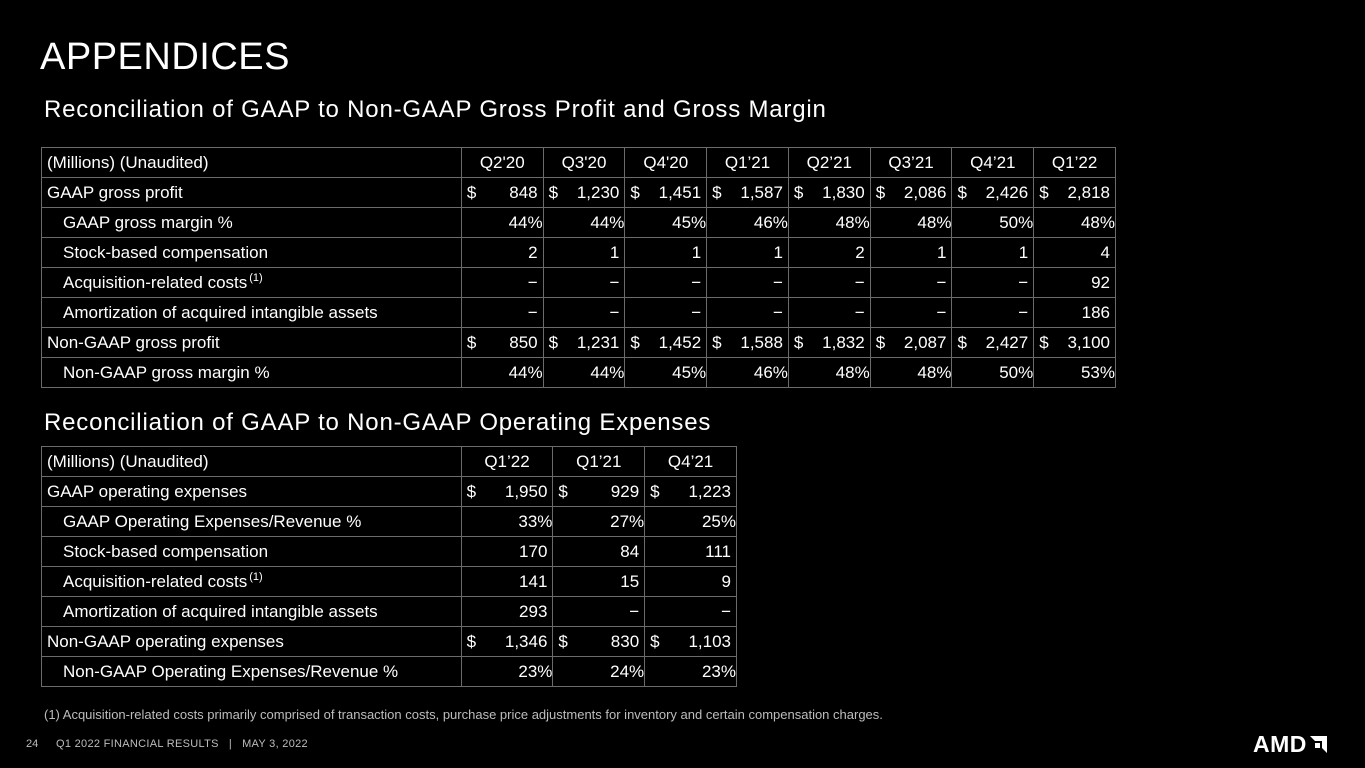 The height and width of the screenshot is (768, 1365). What do you see at coordinates (680, 342) in the screenshot?
I see `value: 1,452` at bounding box center [680, 342].